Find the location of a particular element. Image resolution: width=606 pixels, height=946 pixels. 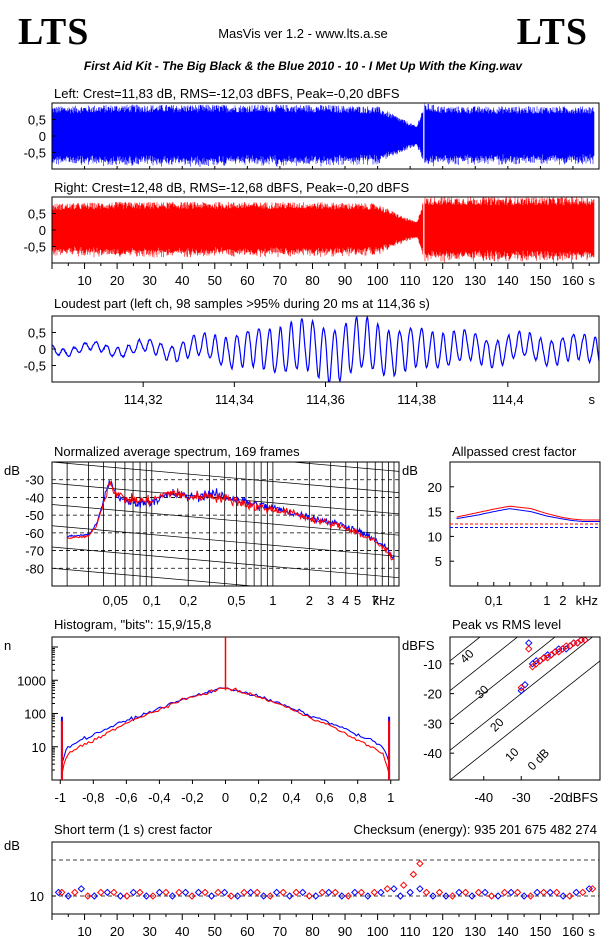

spectrum-xtick-label-0: 0,05 is located at coordinates (115, 600).